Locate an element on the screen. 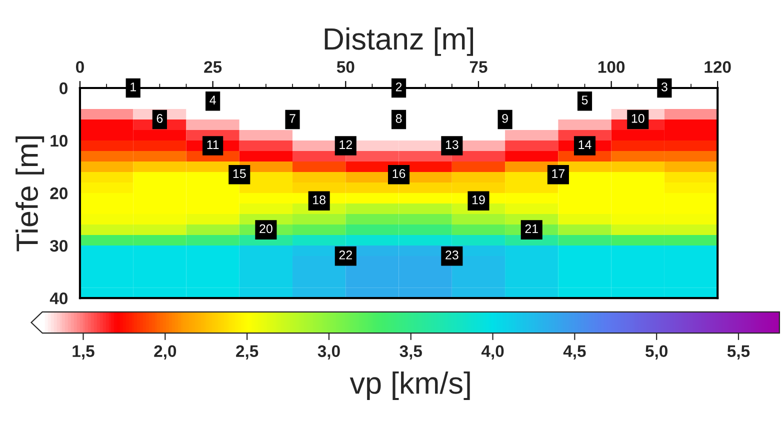 This screenshot has height=421, width=781. annotation: 16 is located at coordinates (399, 173).